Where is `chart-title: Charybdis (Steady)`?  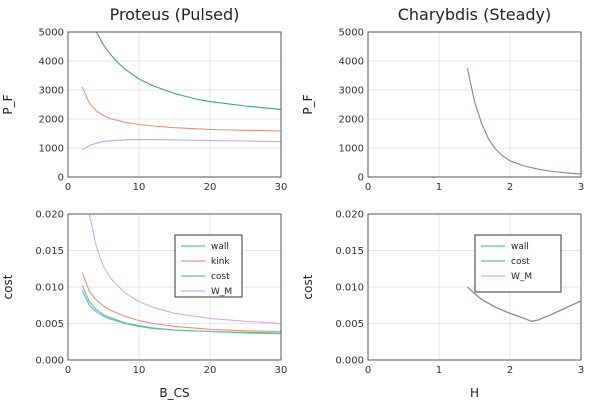
chart-title: Charybdis (Steady) is located at coordinates (475, 14).